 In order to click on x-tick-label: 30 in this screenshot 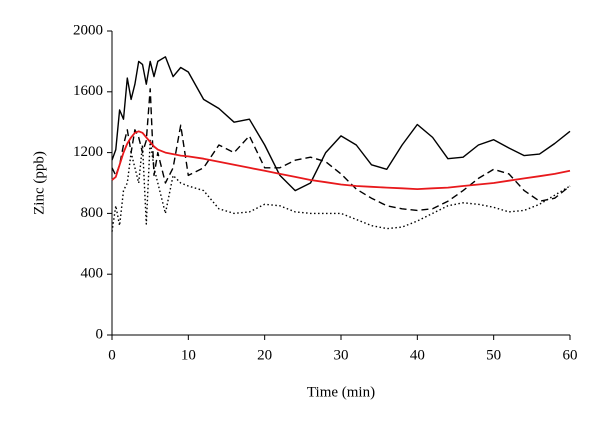, I will do `click(341, 355)`.